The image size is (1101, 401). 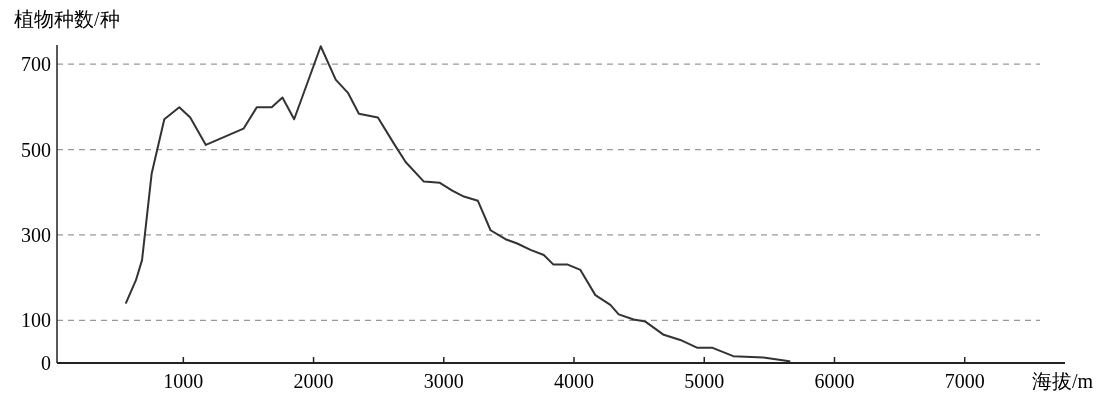 What do you see at coordinates (964, 381) in the screenshot?
I see `x-tick-label: 7000` at bounding box center [964, 381].